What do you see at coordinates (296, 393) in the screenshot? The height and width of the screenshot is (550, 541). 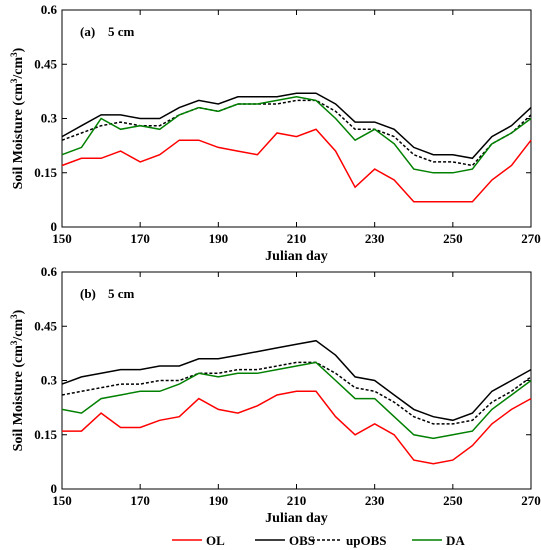 I see `series-line-upobs` at bounding box center [296, 393].